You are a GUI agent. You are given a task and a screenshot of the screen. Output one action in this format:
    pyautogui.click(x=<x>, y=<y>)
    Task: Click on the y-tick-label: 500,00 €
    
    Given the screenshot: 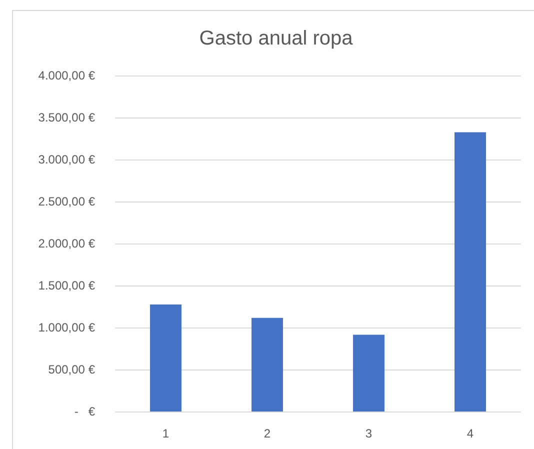 What is the action you would take?
    pyautogui.click(x=72, y=369)
    